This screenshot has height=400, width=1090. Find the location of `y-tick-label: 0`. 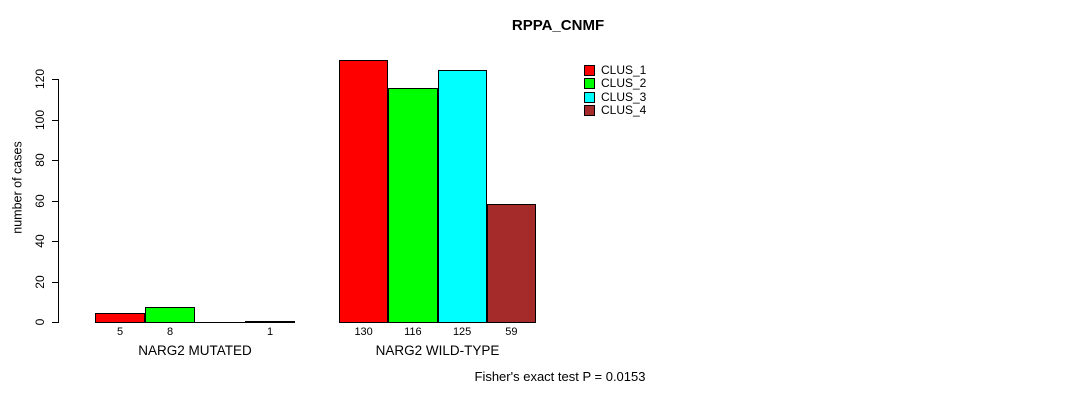

y-tick-label: 0 is located at coordinates (40, 322).